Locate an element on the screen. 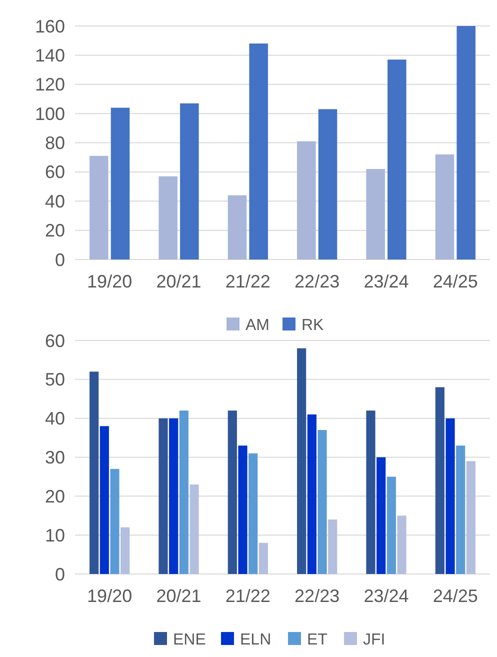 This screenshot has height=657, width=497. legend-label: JFI is located at coordinates (374, 640).